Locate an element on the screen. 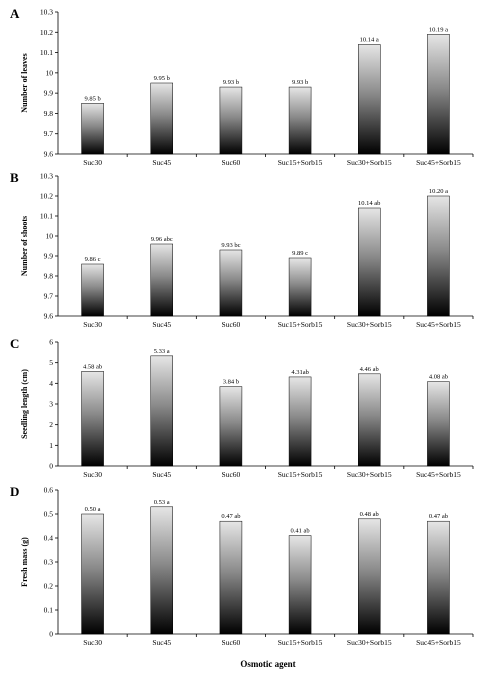 The height and width of the screenshot is (679, 480). y-tick-label: 0.4 is located at coordinates (49, 538).